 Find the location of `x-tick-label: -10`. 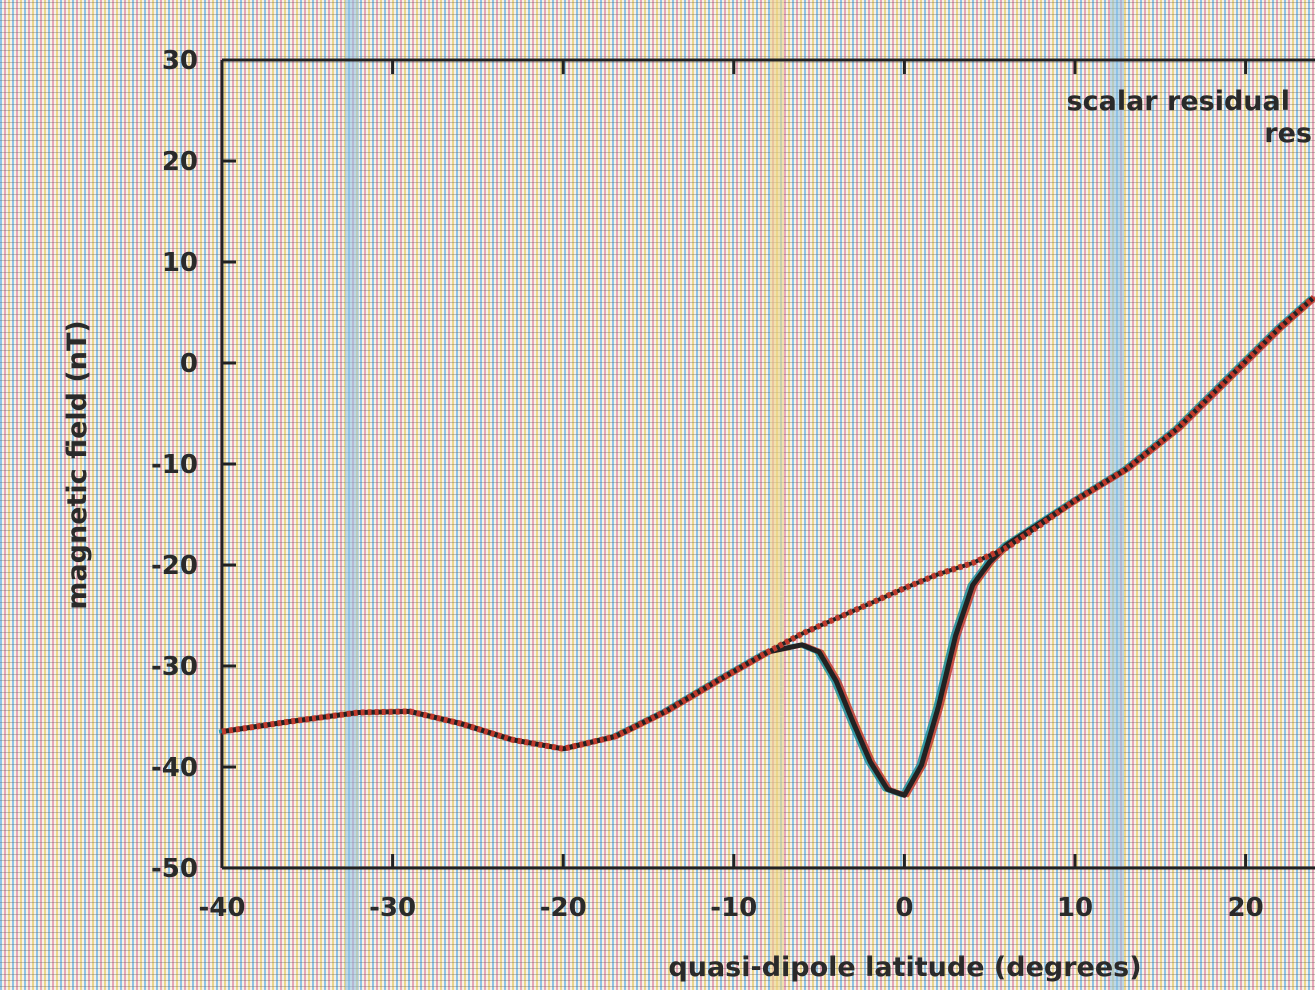

x-tick-label: -10 is located at coordinates (733, 908).